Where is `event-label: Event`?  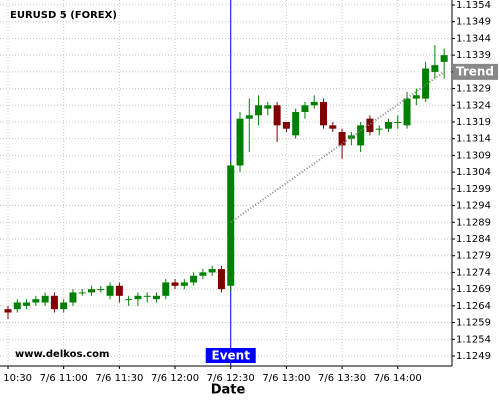 event-label: Event is located at coordinates (231, 356).